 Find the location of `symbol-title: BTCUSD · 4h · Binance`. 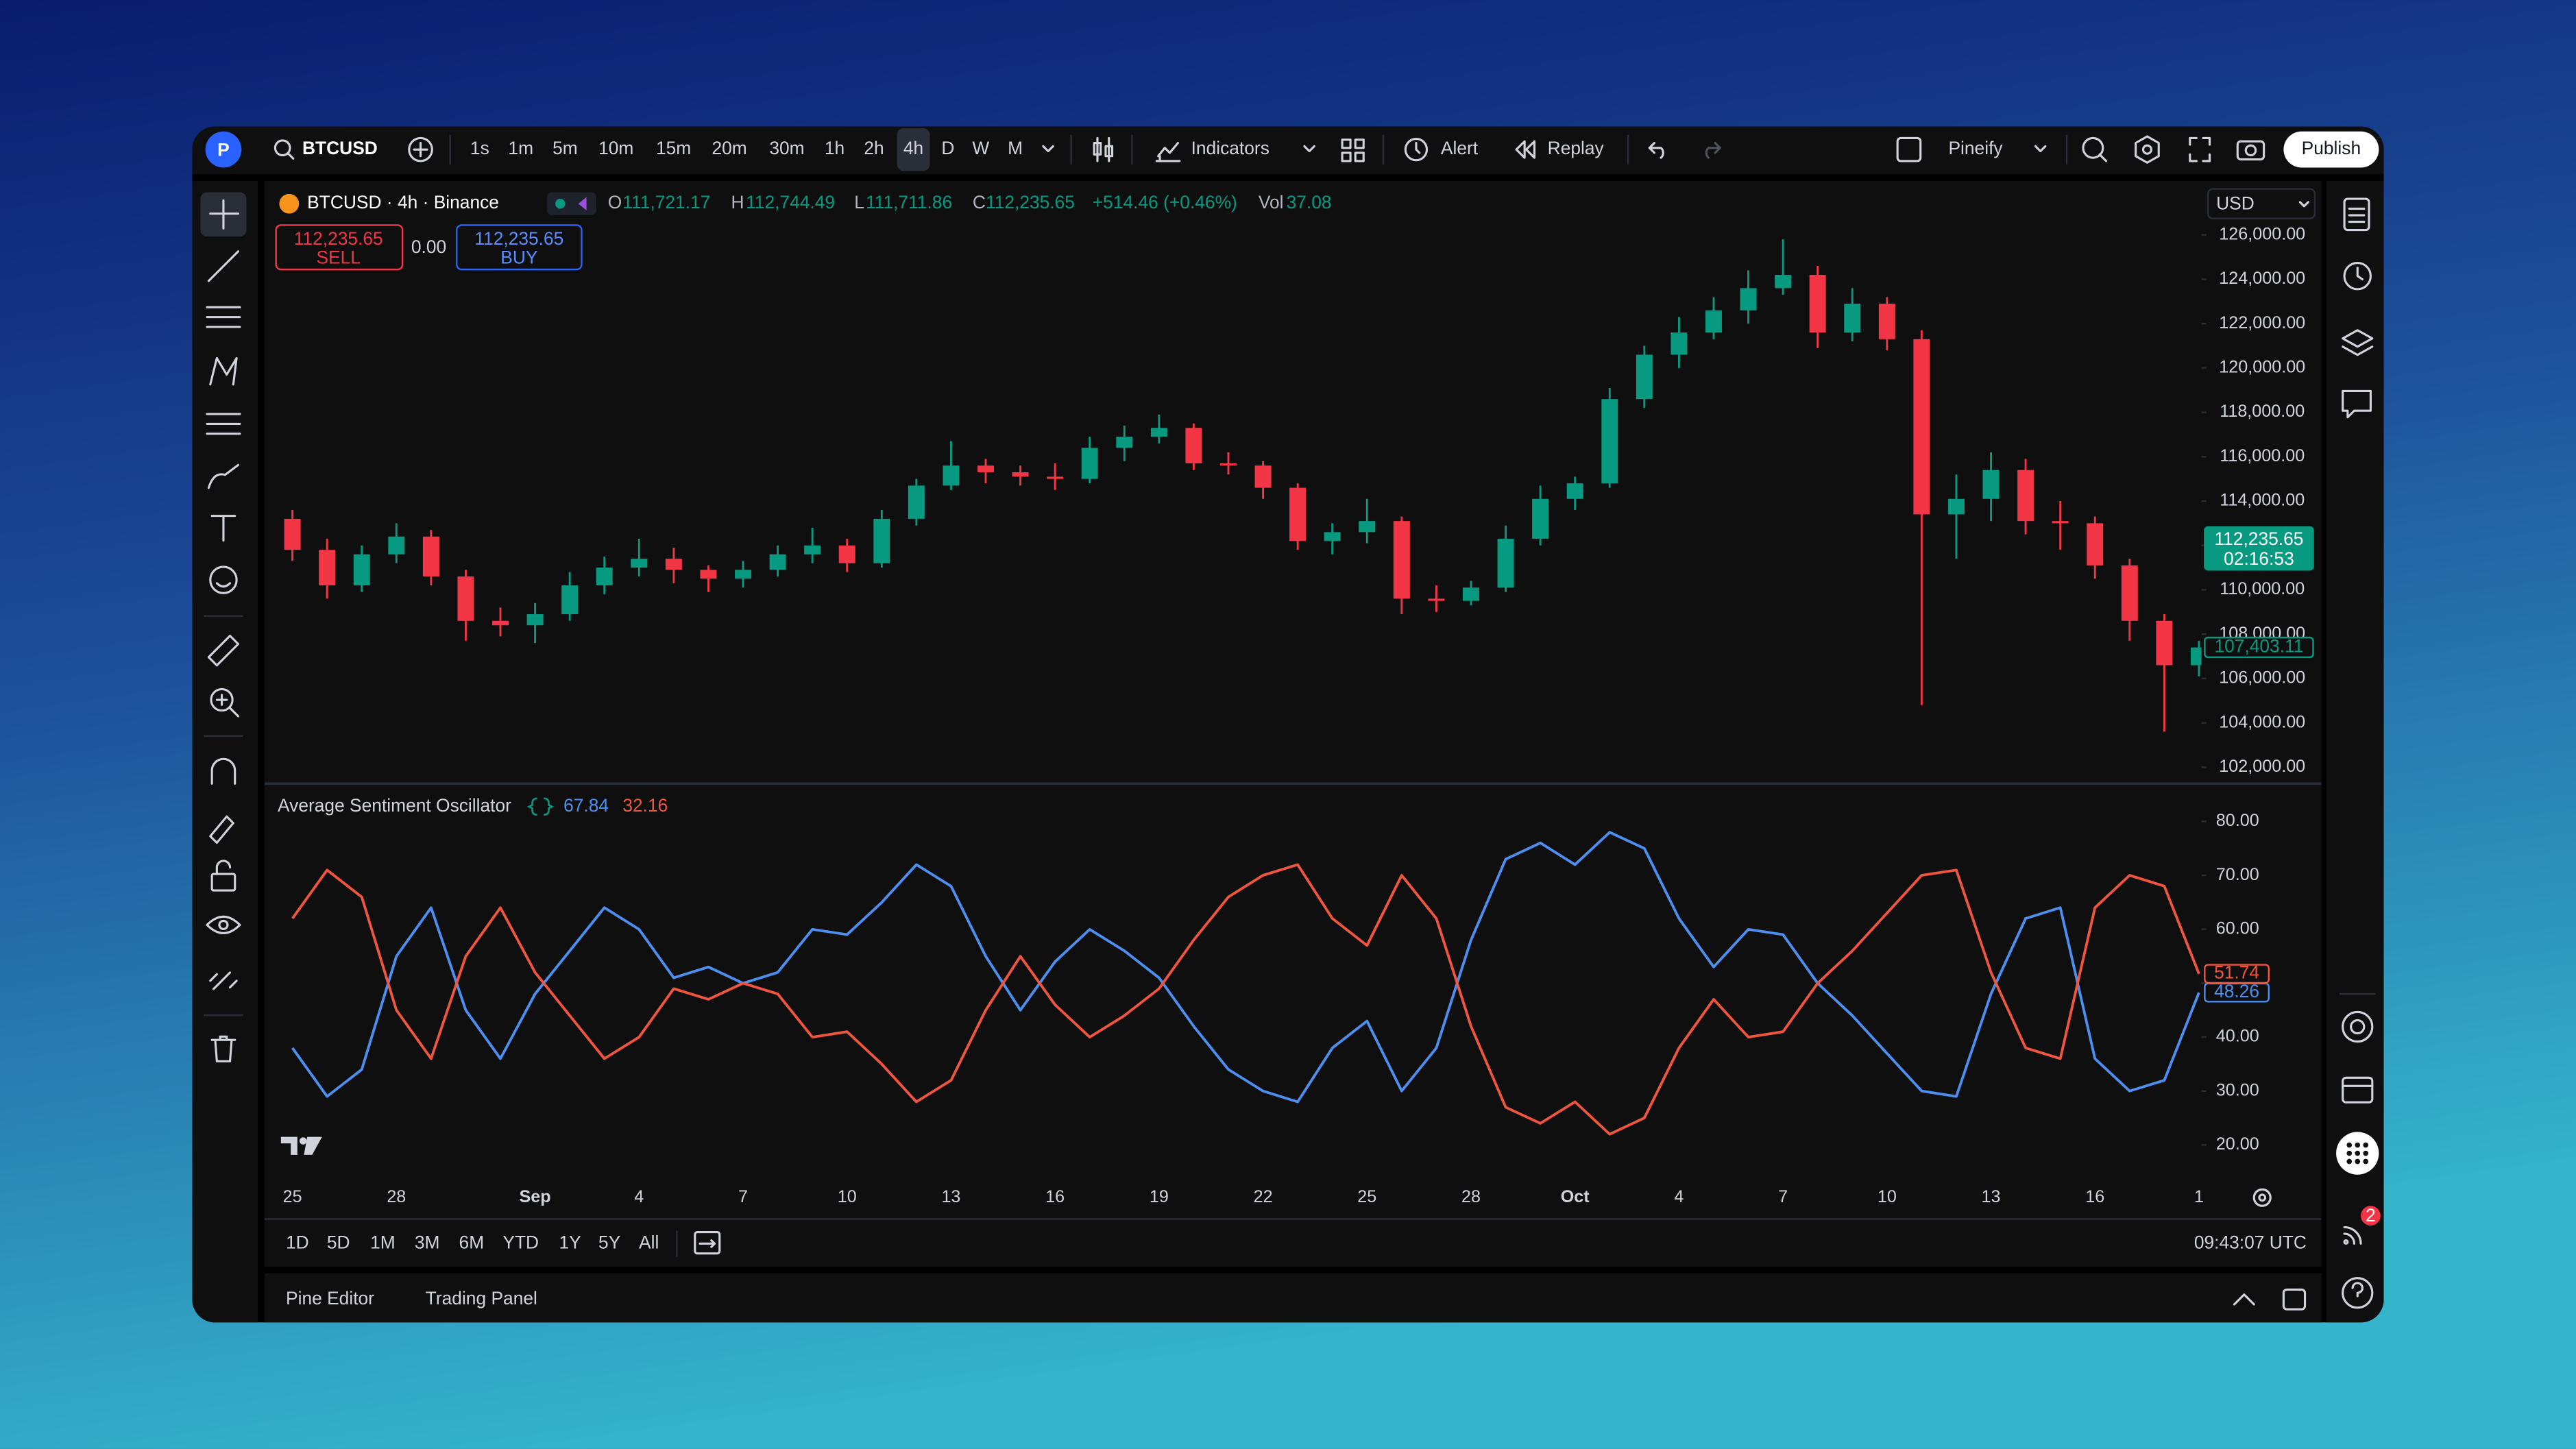

symbol-title: BTCUSD · 4h · Binance is located at coordinates (403, 202).